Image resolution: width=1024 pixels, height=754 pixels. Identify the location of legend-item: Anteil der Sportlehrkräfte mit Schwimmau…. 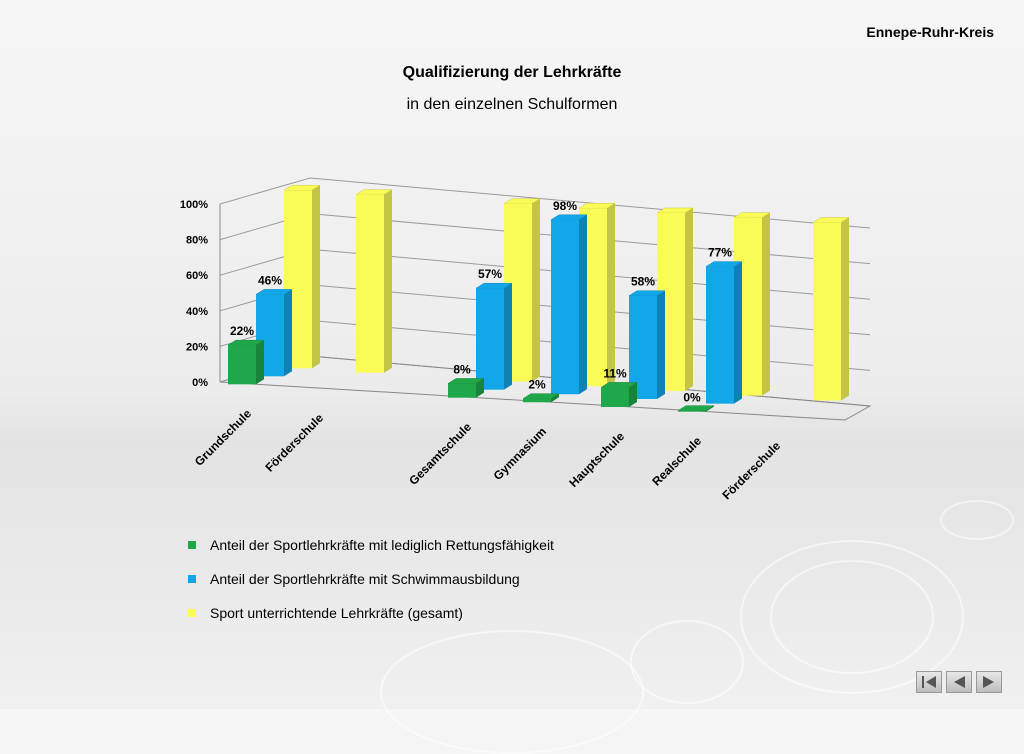
(371, 579).